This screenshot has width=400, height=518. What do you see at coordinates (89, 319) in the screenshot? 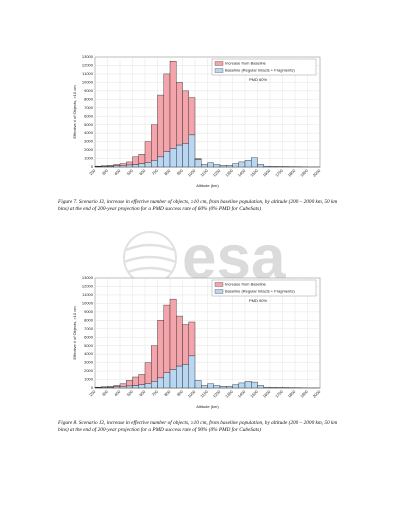
I see `y-tick-label: 8000` at bounding box center [89, 319].